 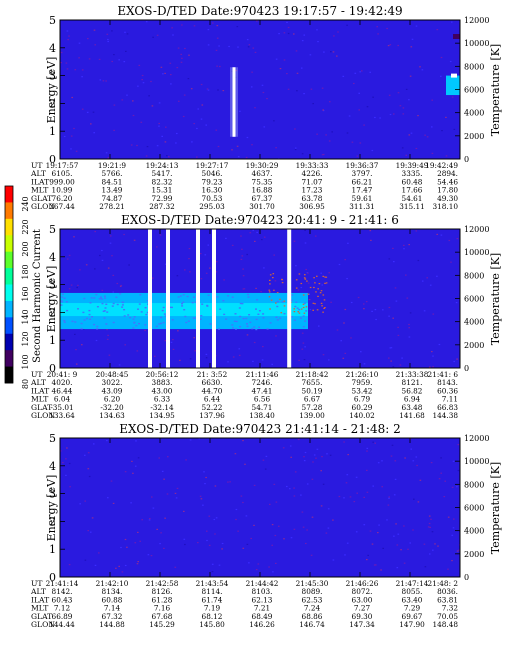 What do you see at coordinates (443, 583) in the screenshot?
I see `table-cell: 21:48: 2` at bounding box center [443, 583].